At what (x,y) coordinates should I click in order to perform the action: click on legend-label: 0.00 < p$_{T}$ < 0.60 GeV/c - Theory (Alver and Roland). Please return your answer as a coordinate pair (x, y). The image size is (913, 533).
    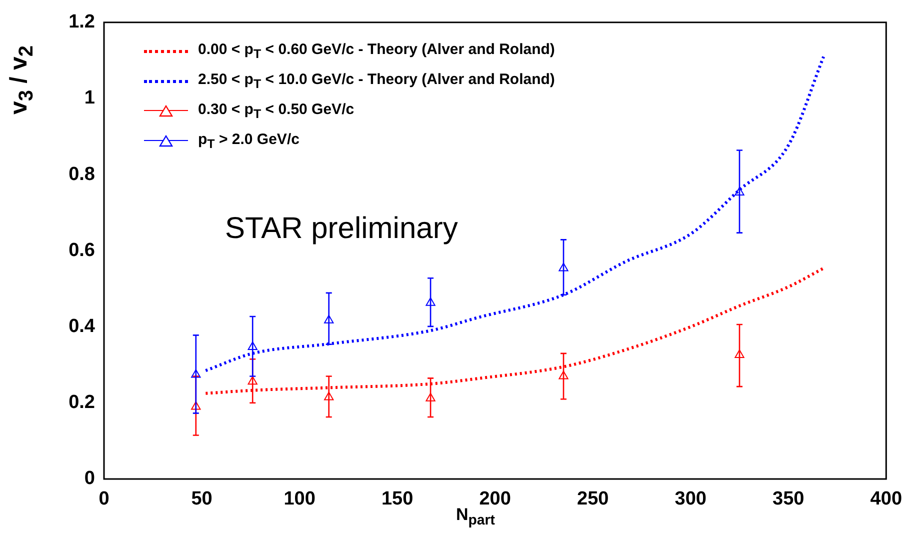
    Looking at the image, I should click on (376, 51).